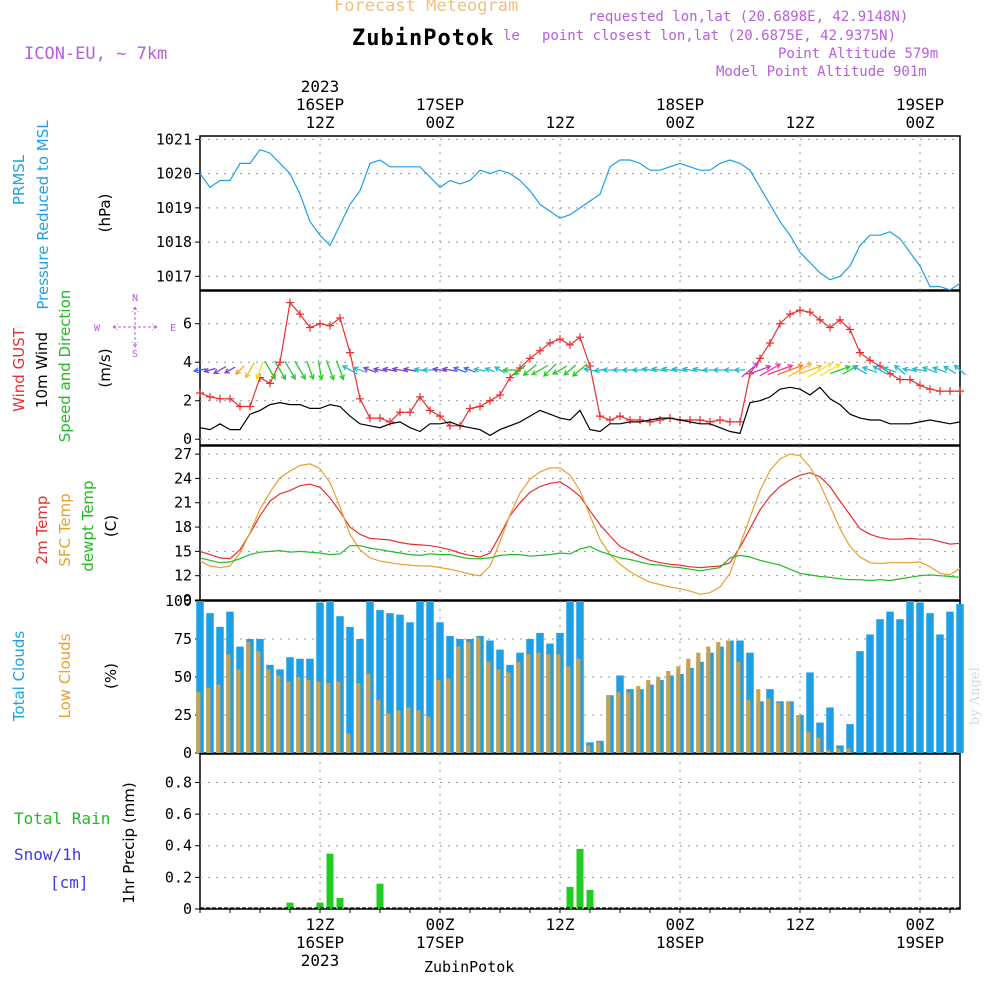  I want to click on y-tick-label: 0.4, so click(178, 846).